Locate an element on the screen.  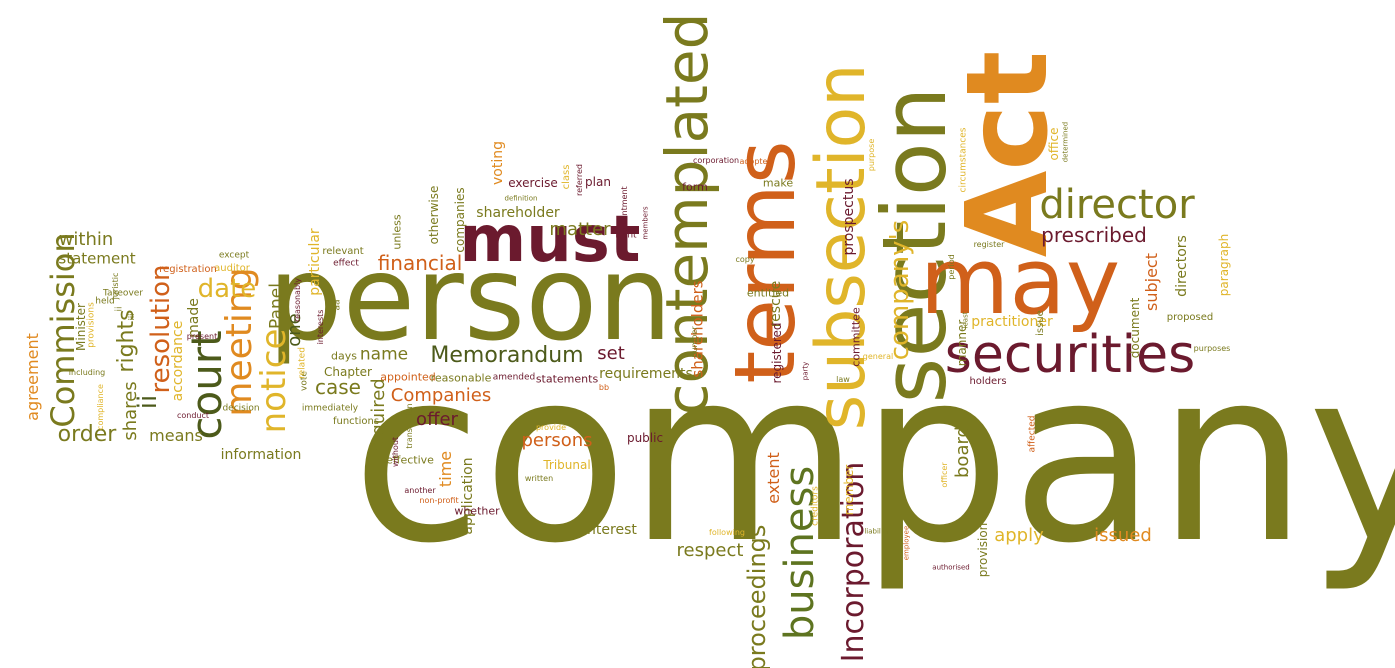
word-director-10: director is located at coordinates (1117, 205).